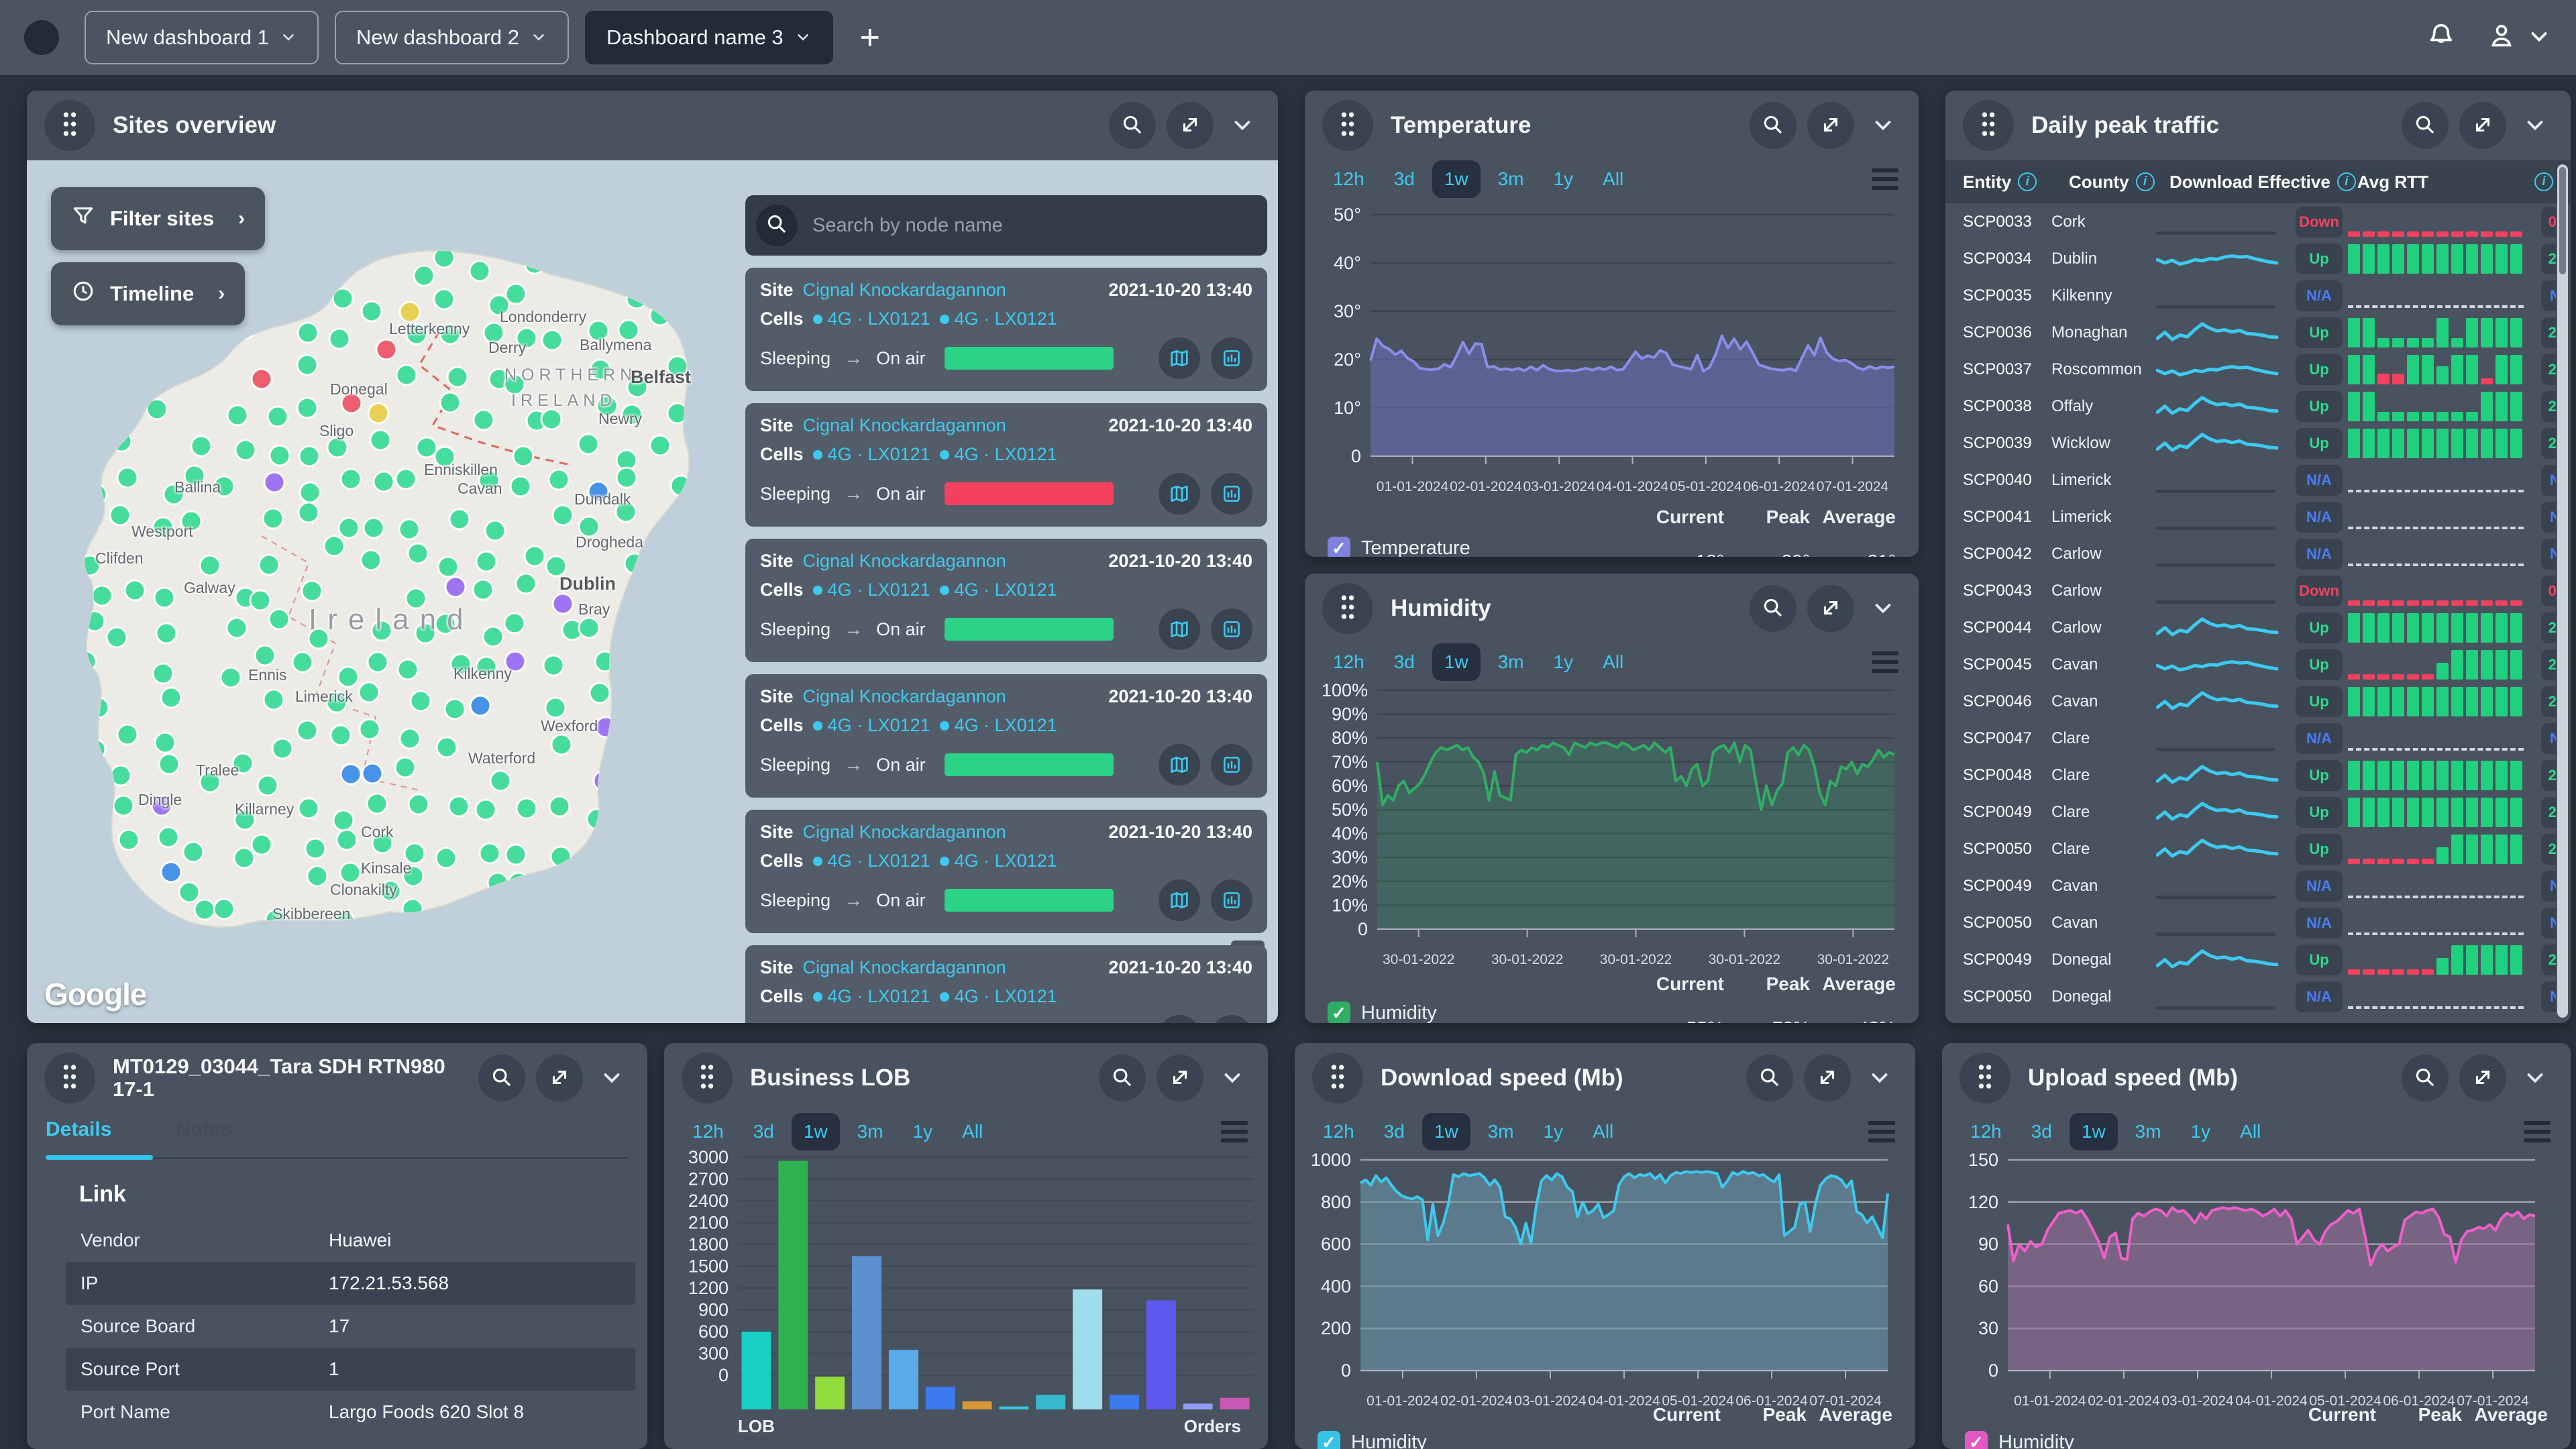  Describe the element at coordinates (2250, 369) in the screenshot. I see `table-row: SCP0037 Roscommon Up 2.51` at that location.